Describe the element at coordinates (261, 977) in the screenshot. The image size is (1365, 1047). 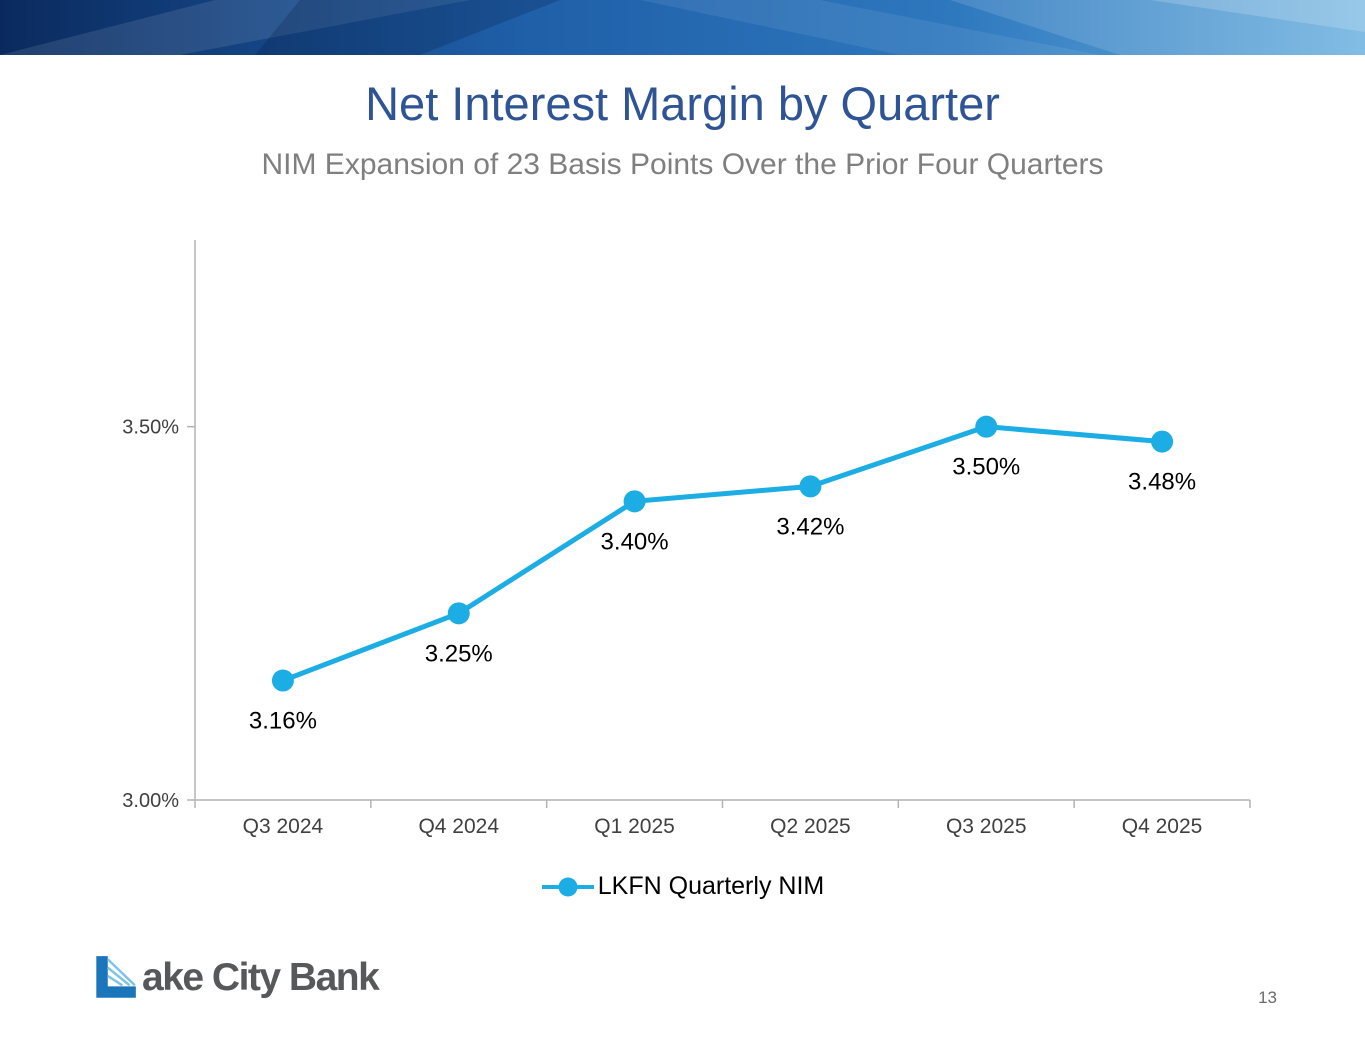
I see `logo-text: ake City Bank` at that location.